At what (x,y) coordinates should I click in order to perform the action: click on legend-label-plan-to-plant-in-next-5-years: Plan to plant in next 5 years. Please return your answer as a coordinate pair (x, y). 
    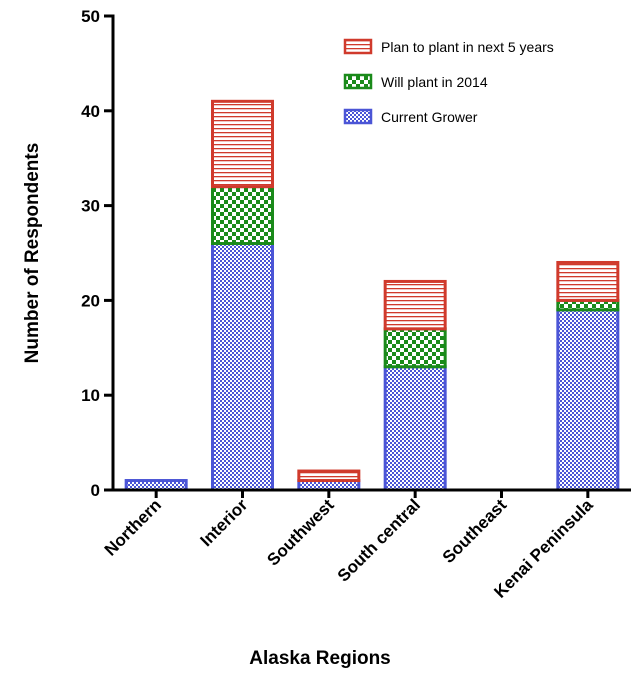
    Looking at the image, I should click on (467, 47).